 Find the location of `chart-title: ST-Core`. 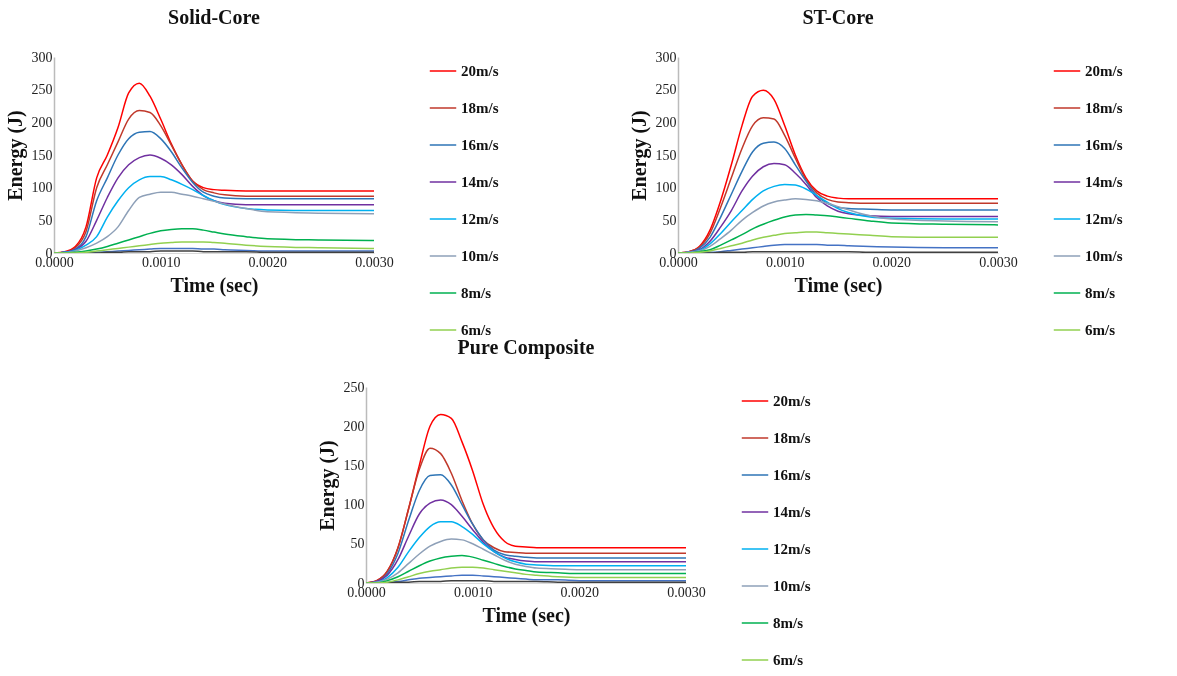

chart-title: ST-Core is located at coordinates (838, 17).